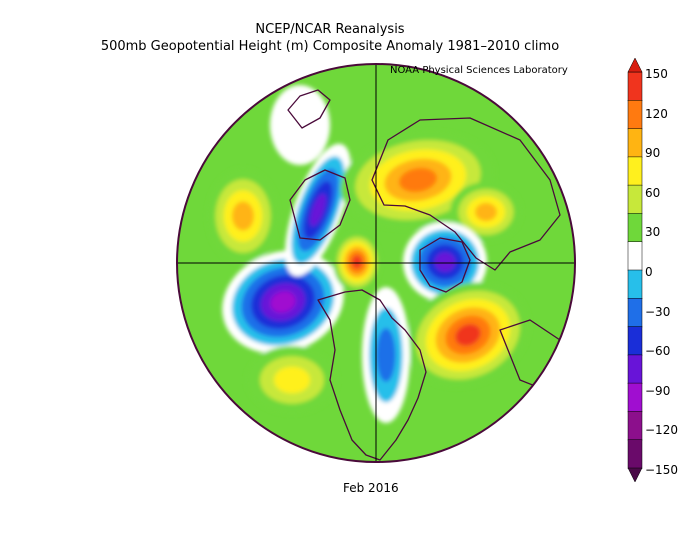  Describe the element at coordinates (635, 475) in the screenshot. I see `colorbar-bottom-arrow` at that location.